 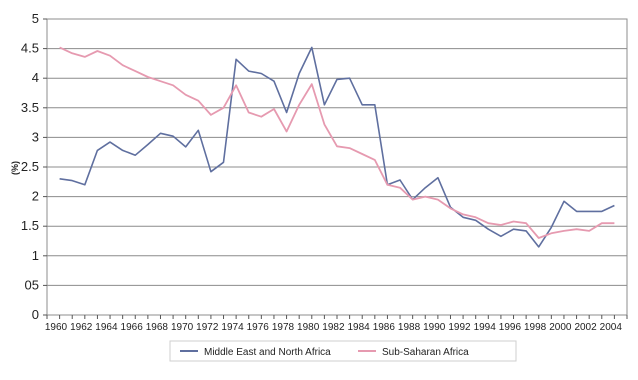 What do you see at coordinates (15, 168) in the screenshot?
I see `y-axis-label: (%)` at bounding box center [15, 168].